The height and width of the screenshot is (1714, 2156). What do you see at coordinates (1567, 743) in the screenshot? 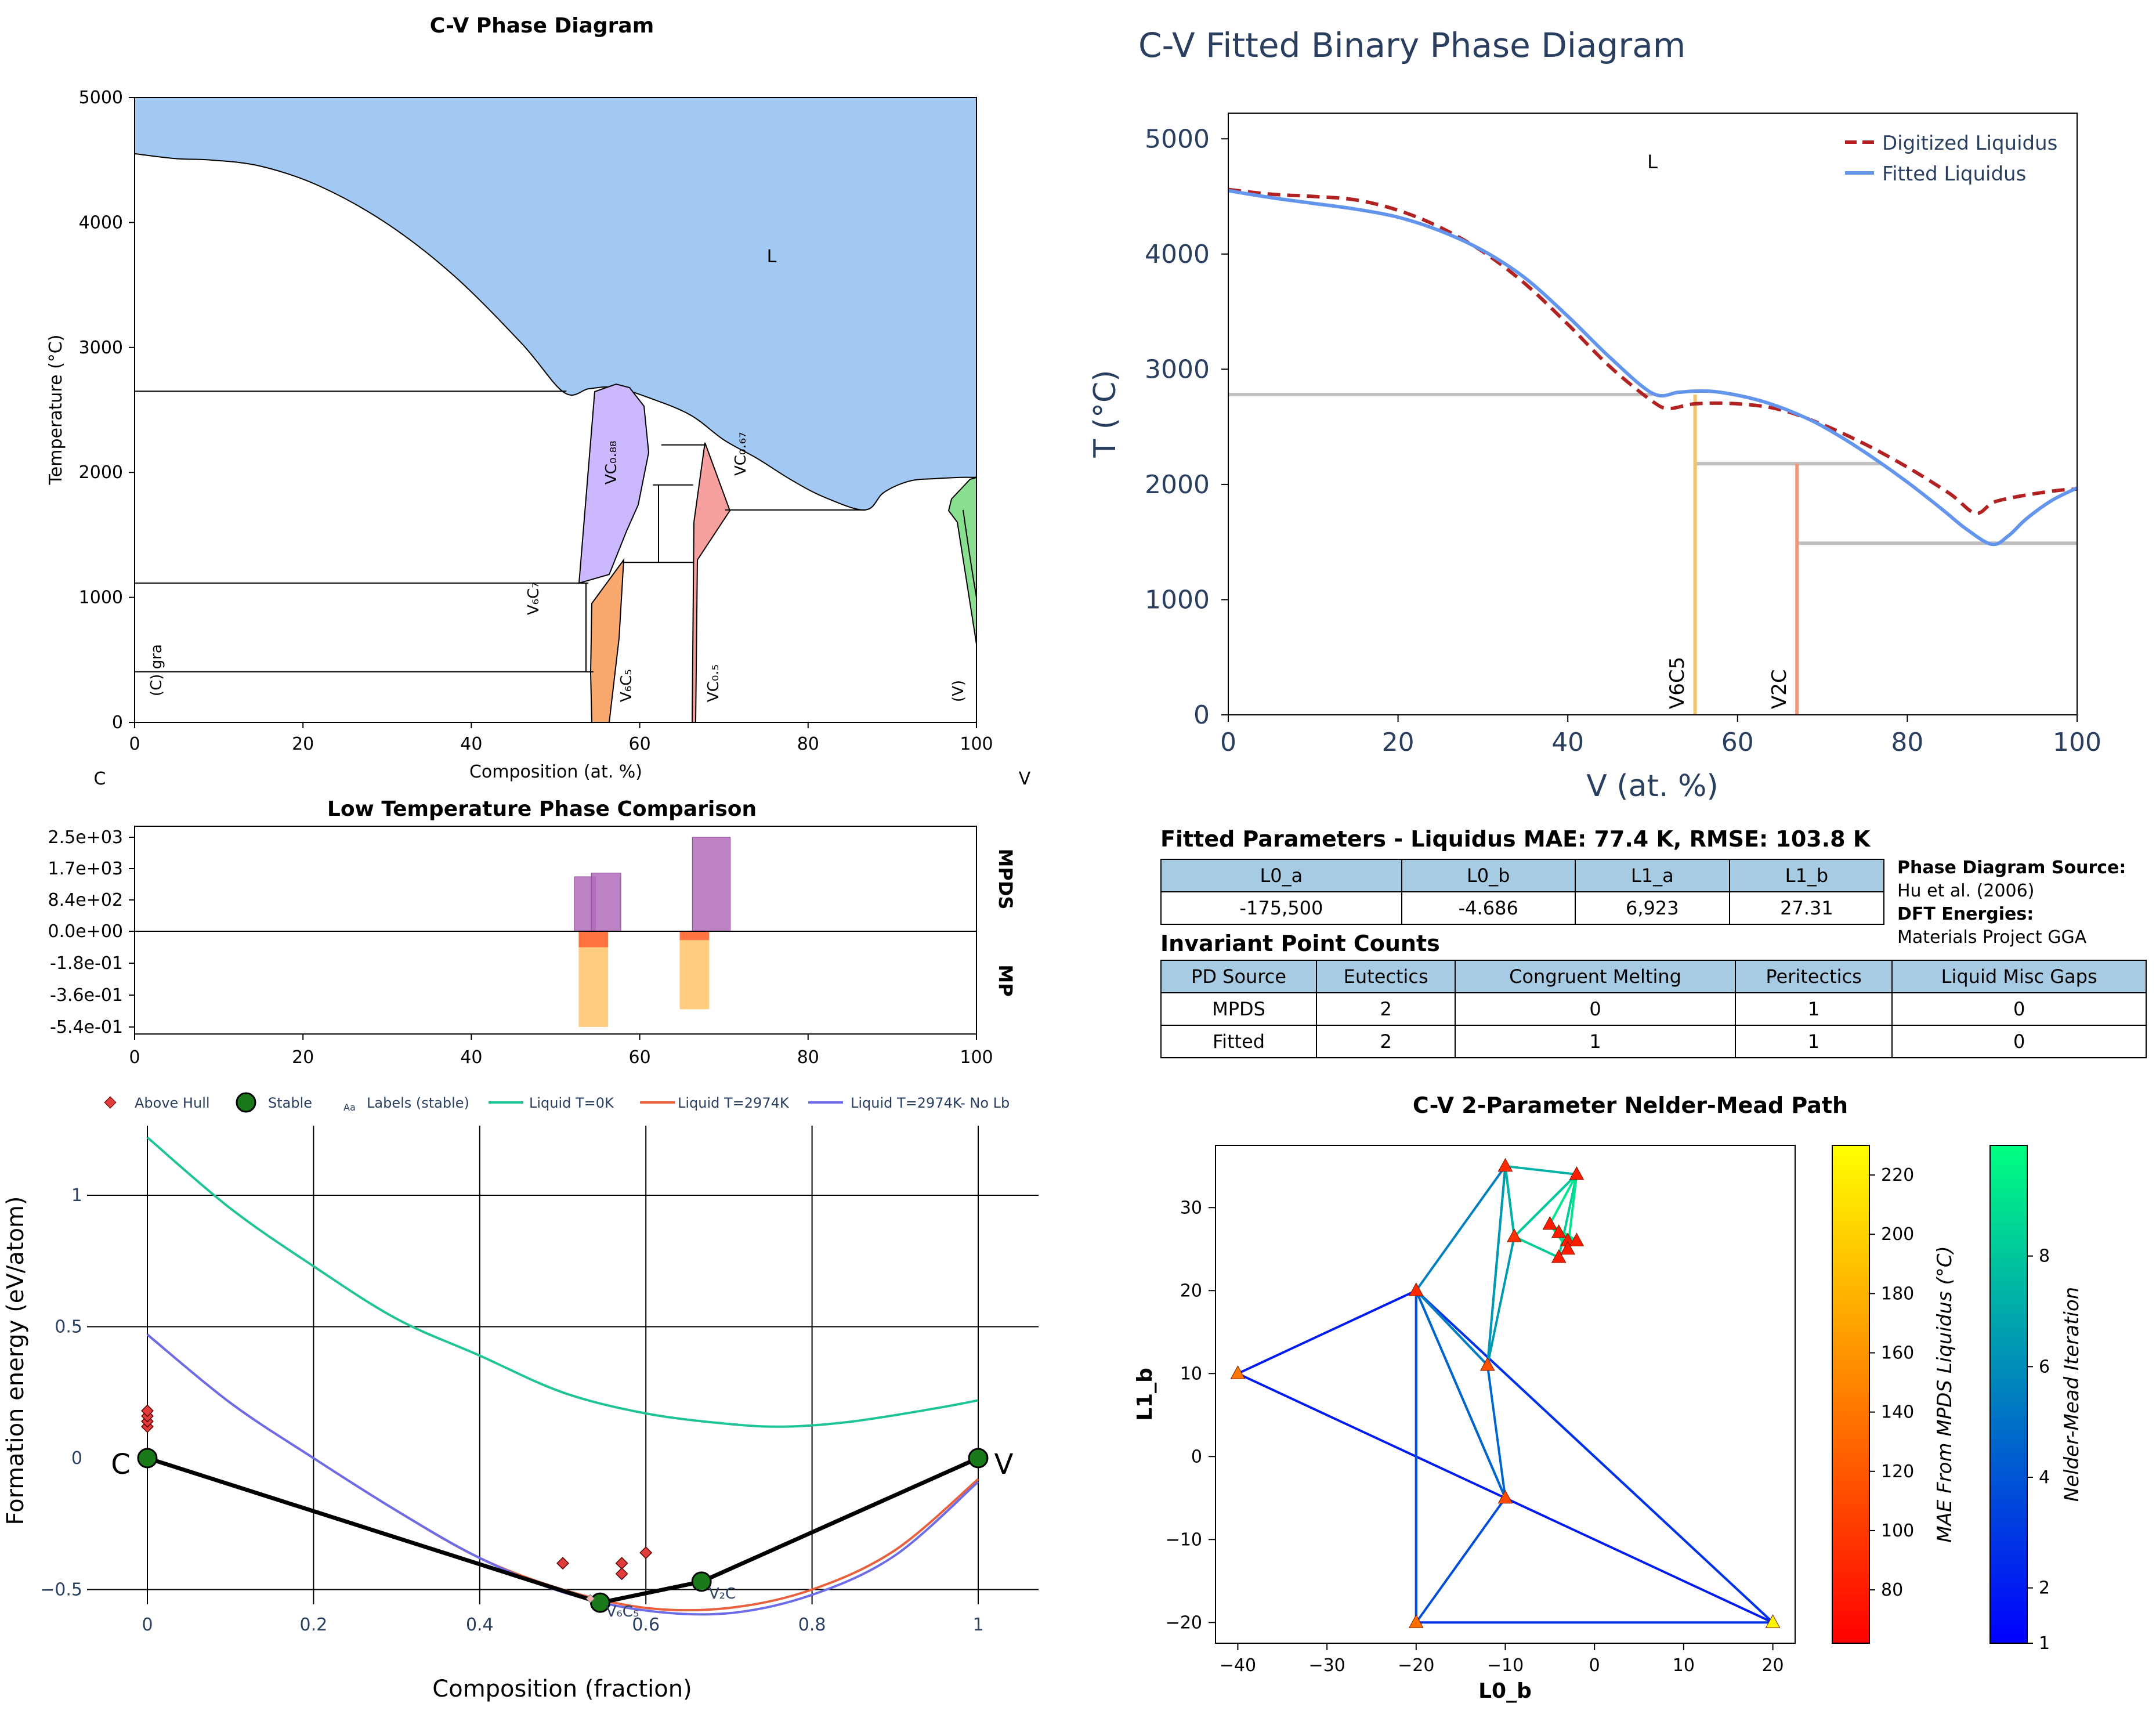
I see `fit-xtick-label: 40` at bounding box center [1567, 743].